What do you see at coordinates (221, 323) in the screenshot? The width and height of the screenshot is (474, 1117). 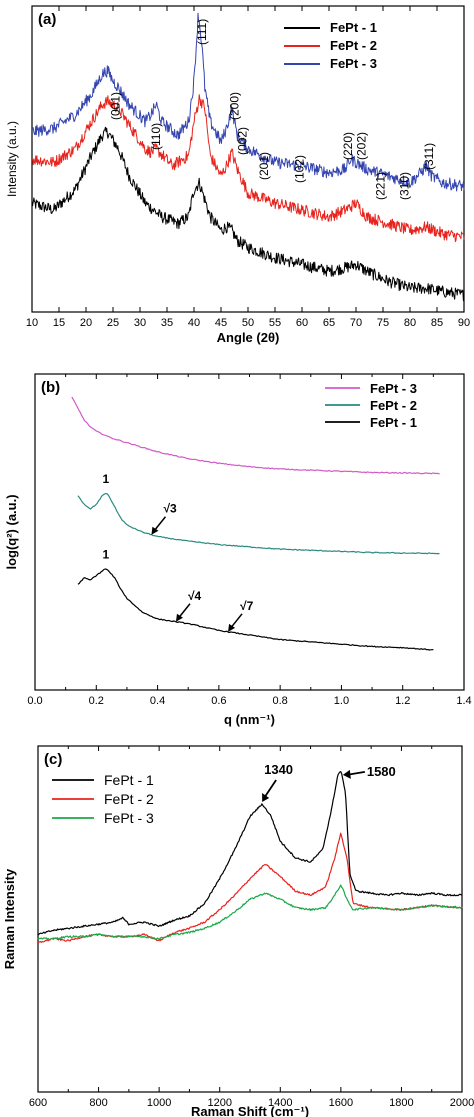 I see `x-tick-label: 45` at bounding box center [221, 323].